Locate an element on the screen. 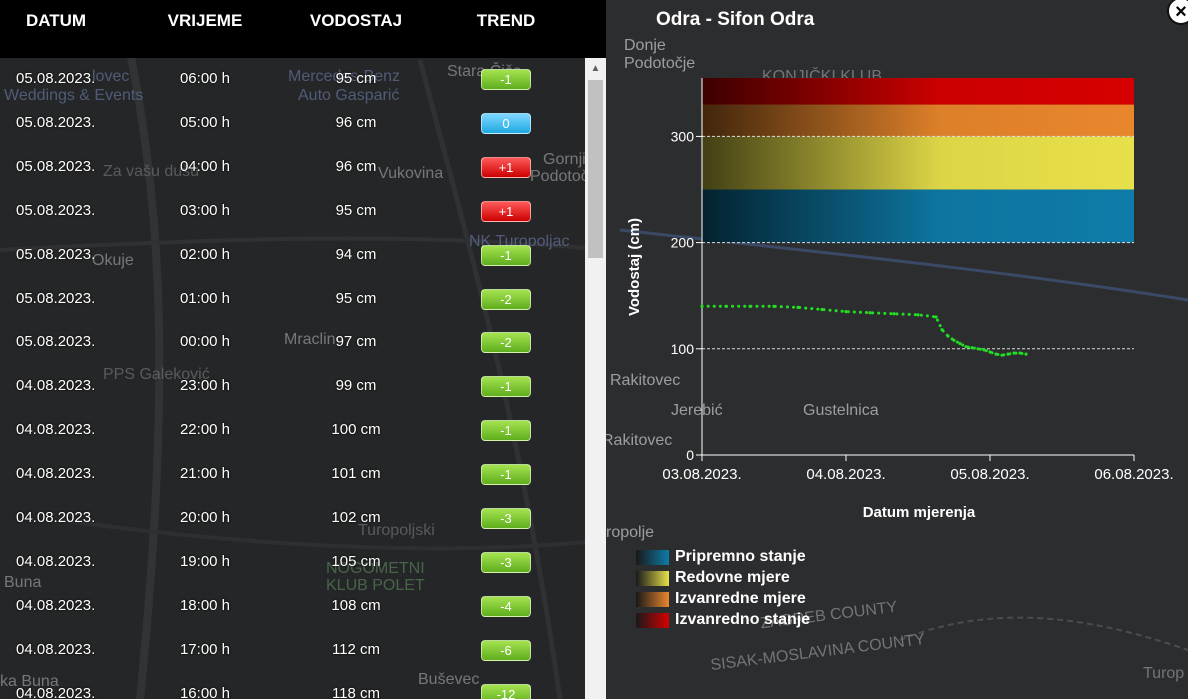 This screenshot has width=1188, height=699. map-place-label: Za vašu dušu is located at coordinates (151, 171).